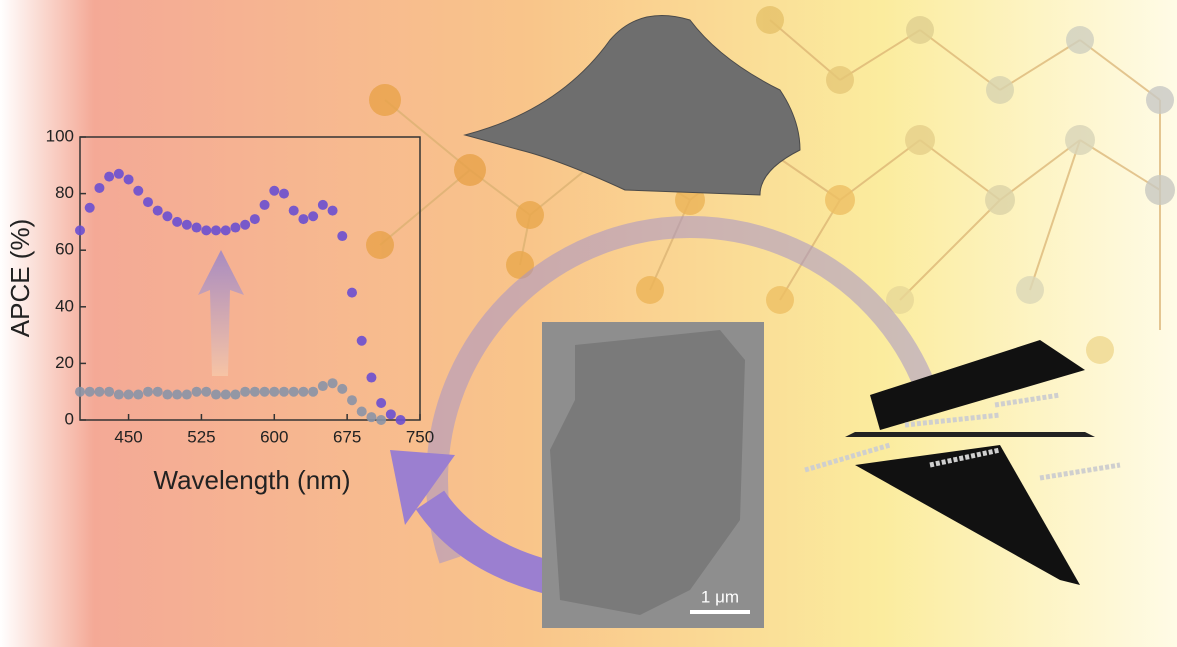 This screenshot has width=1177, height=647. What do you see at coordinates (128, 436) in the screenshot?
I see `x-tick-label: 450` at bounding box center [128, 436].